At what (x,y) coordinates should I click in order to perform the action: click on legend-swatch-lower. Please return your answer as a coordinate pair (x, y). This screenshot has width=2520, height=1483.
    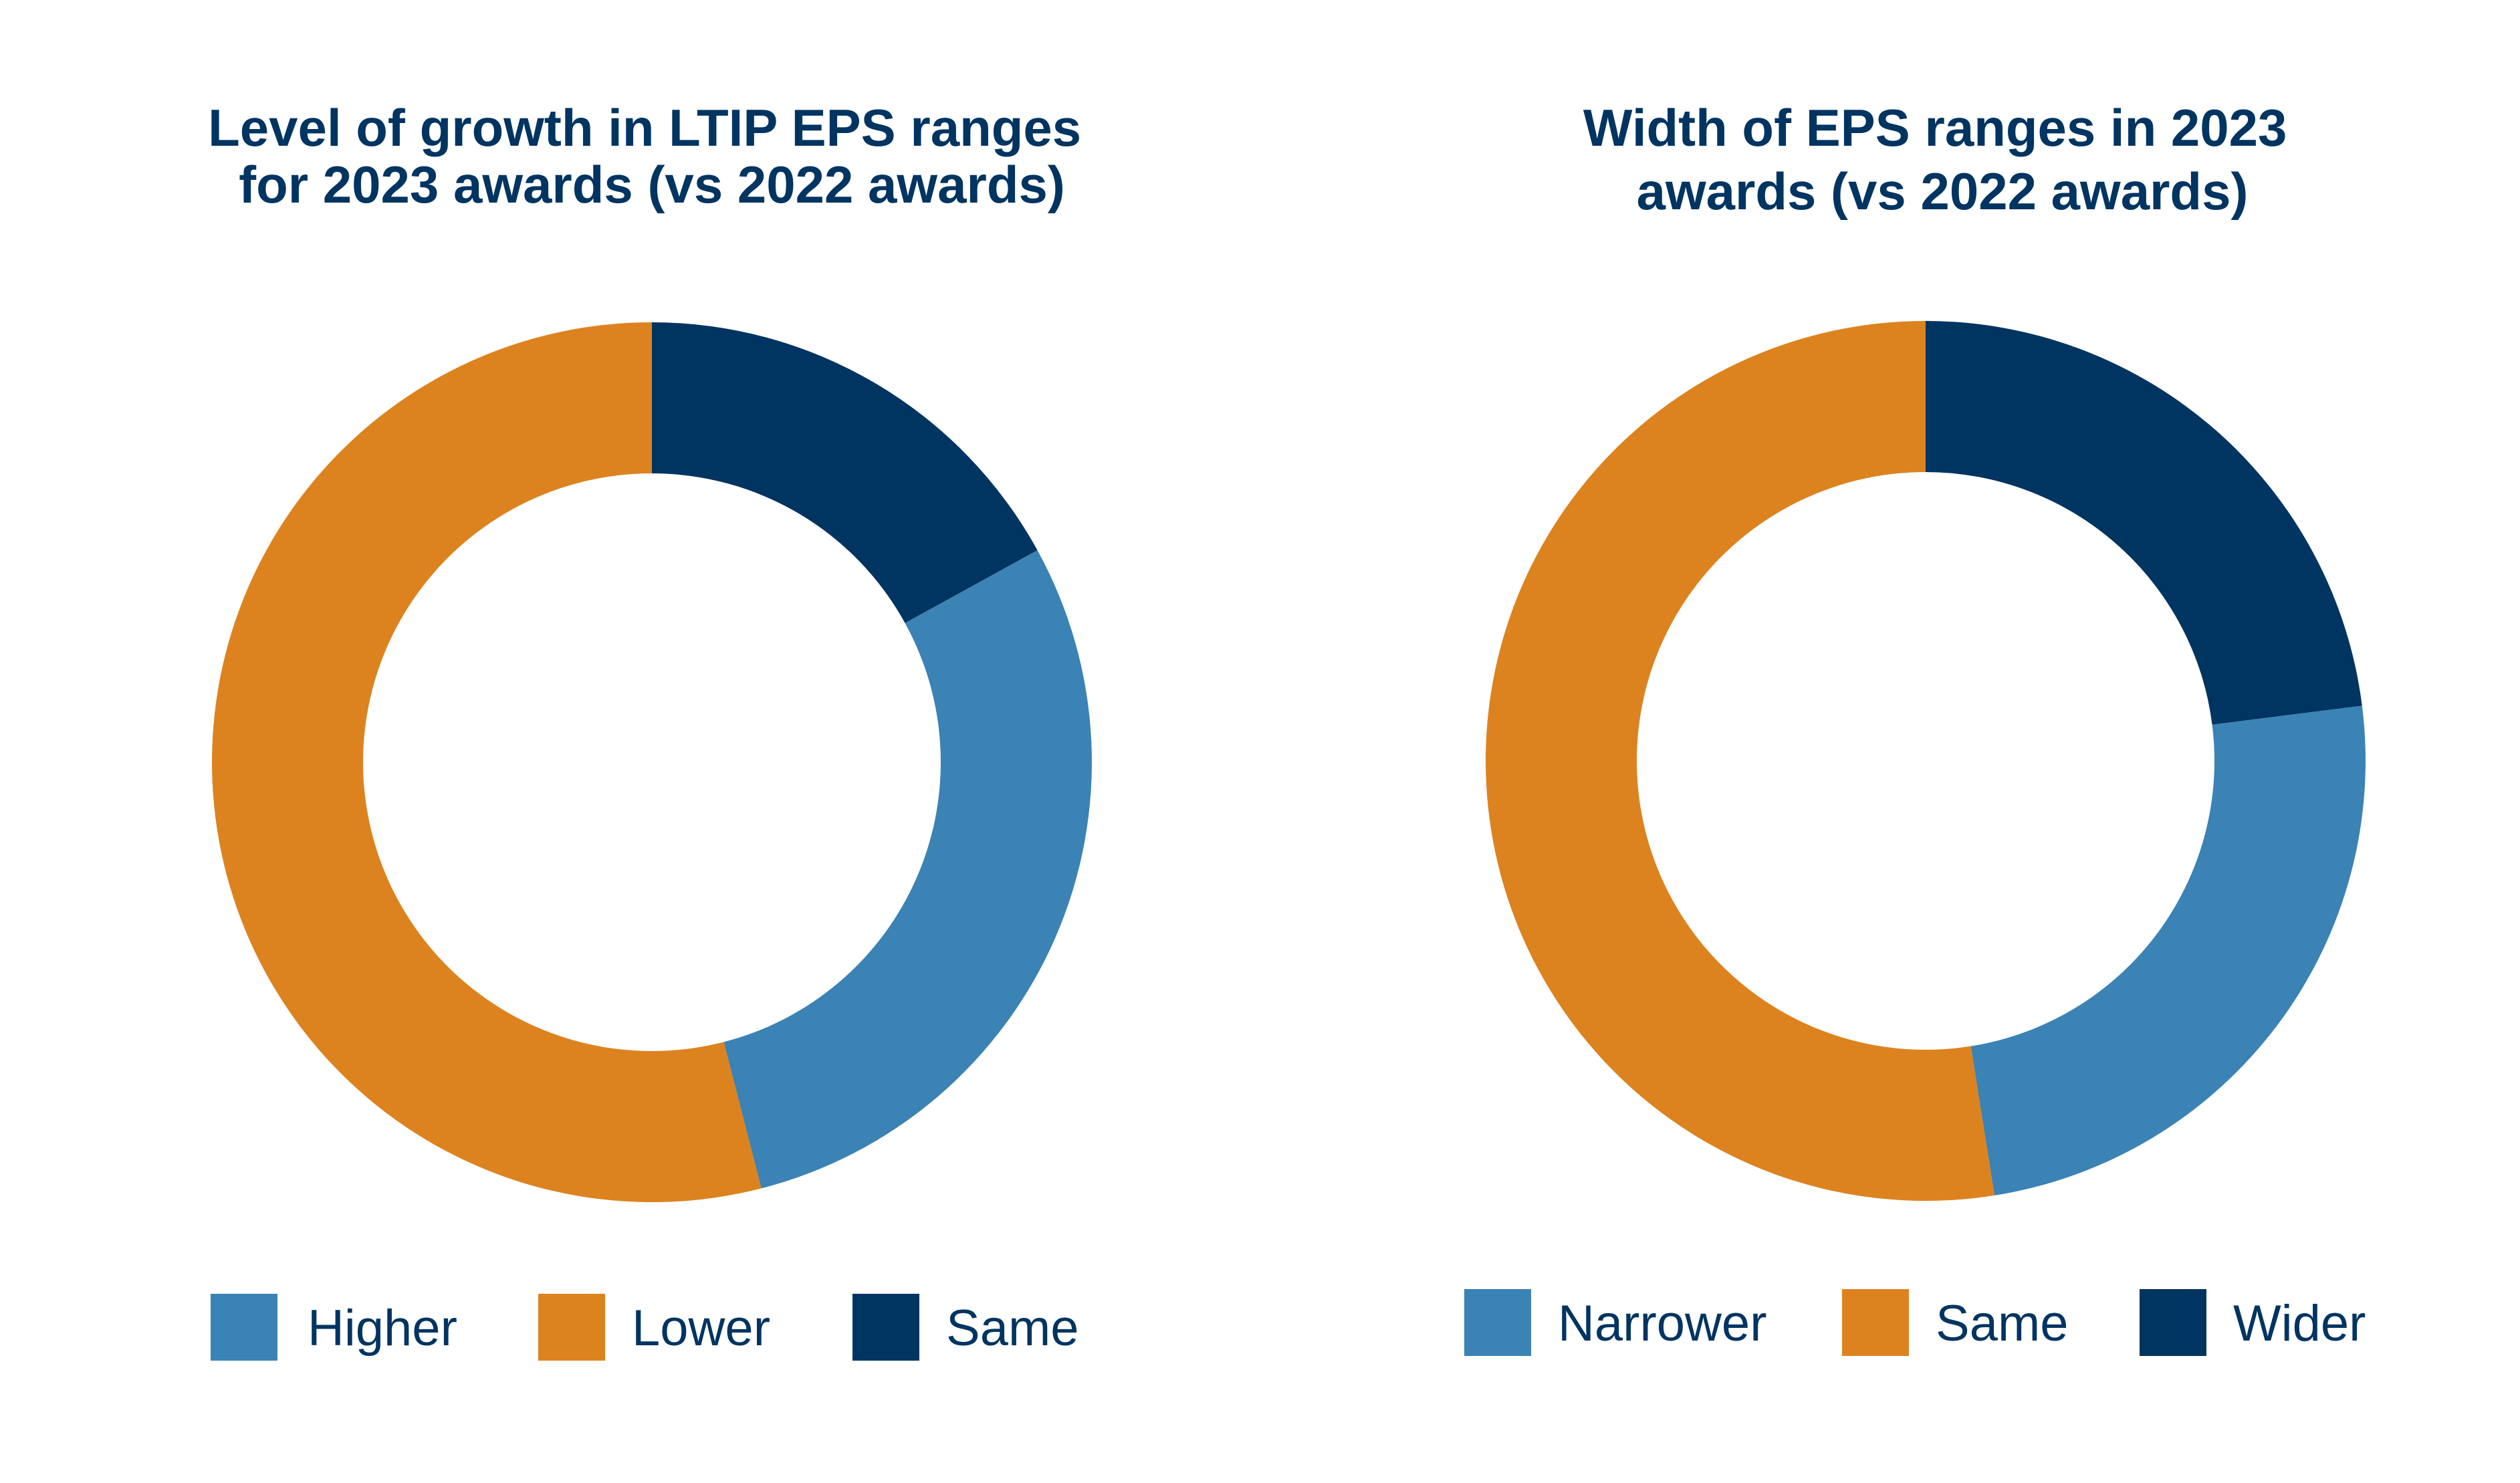
    Looking at the image, I should click on (571, 1327).